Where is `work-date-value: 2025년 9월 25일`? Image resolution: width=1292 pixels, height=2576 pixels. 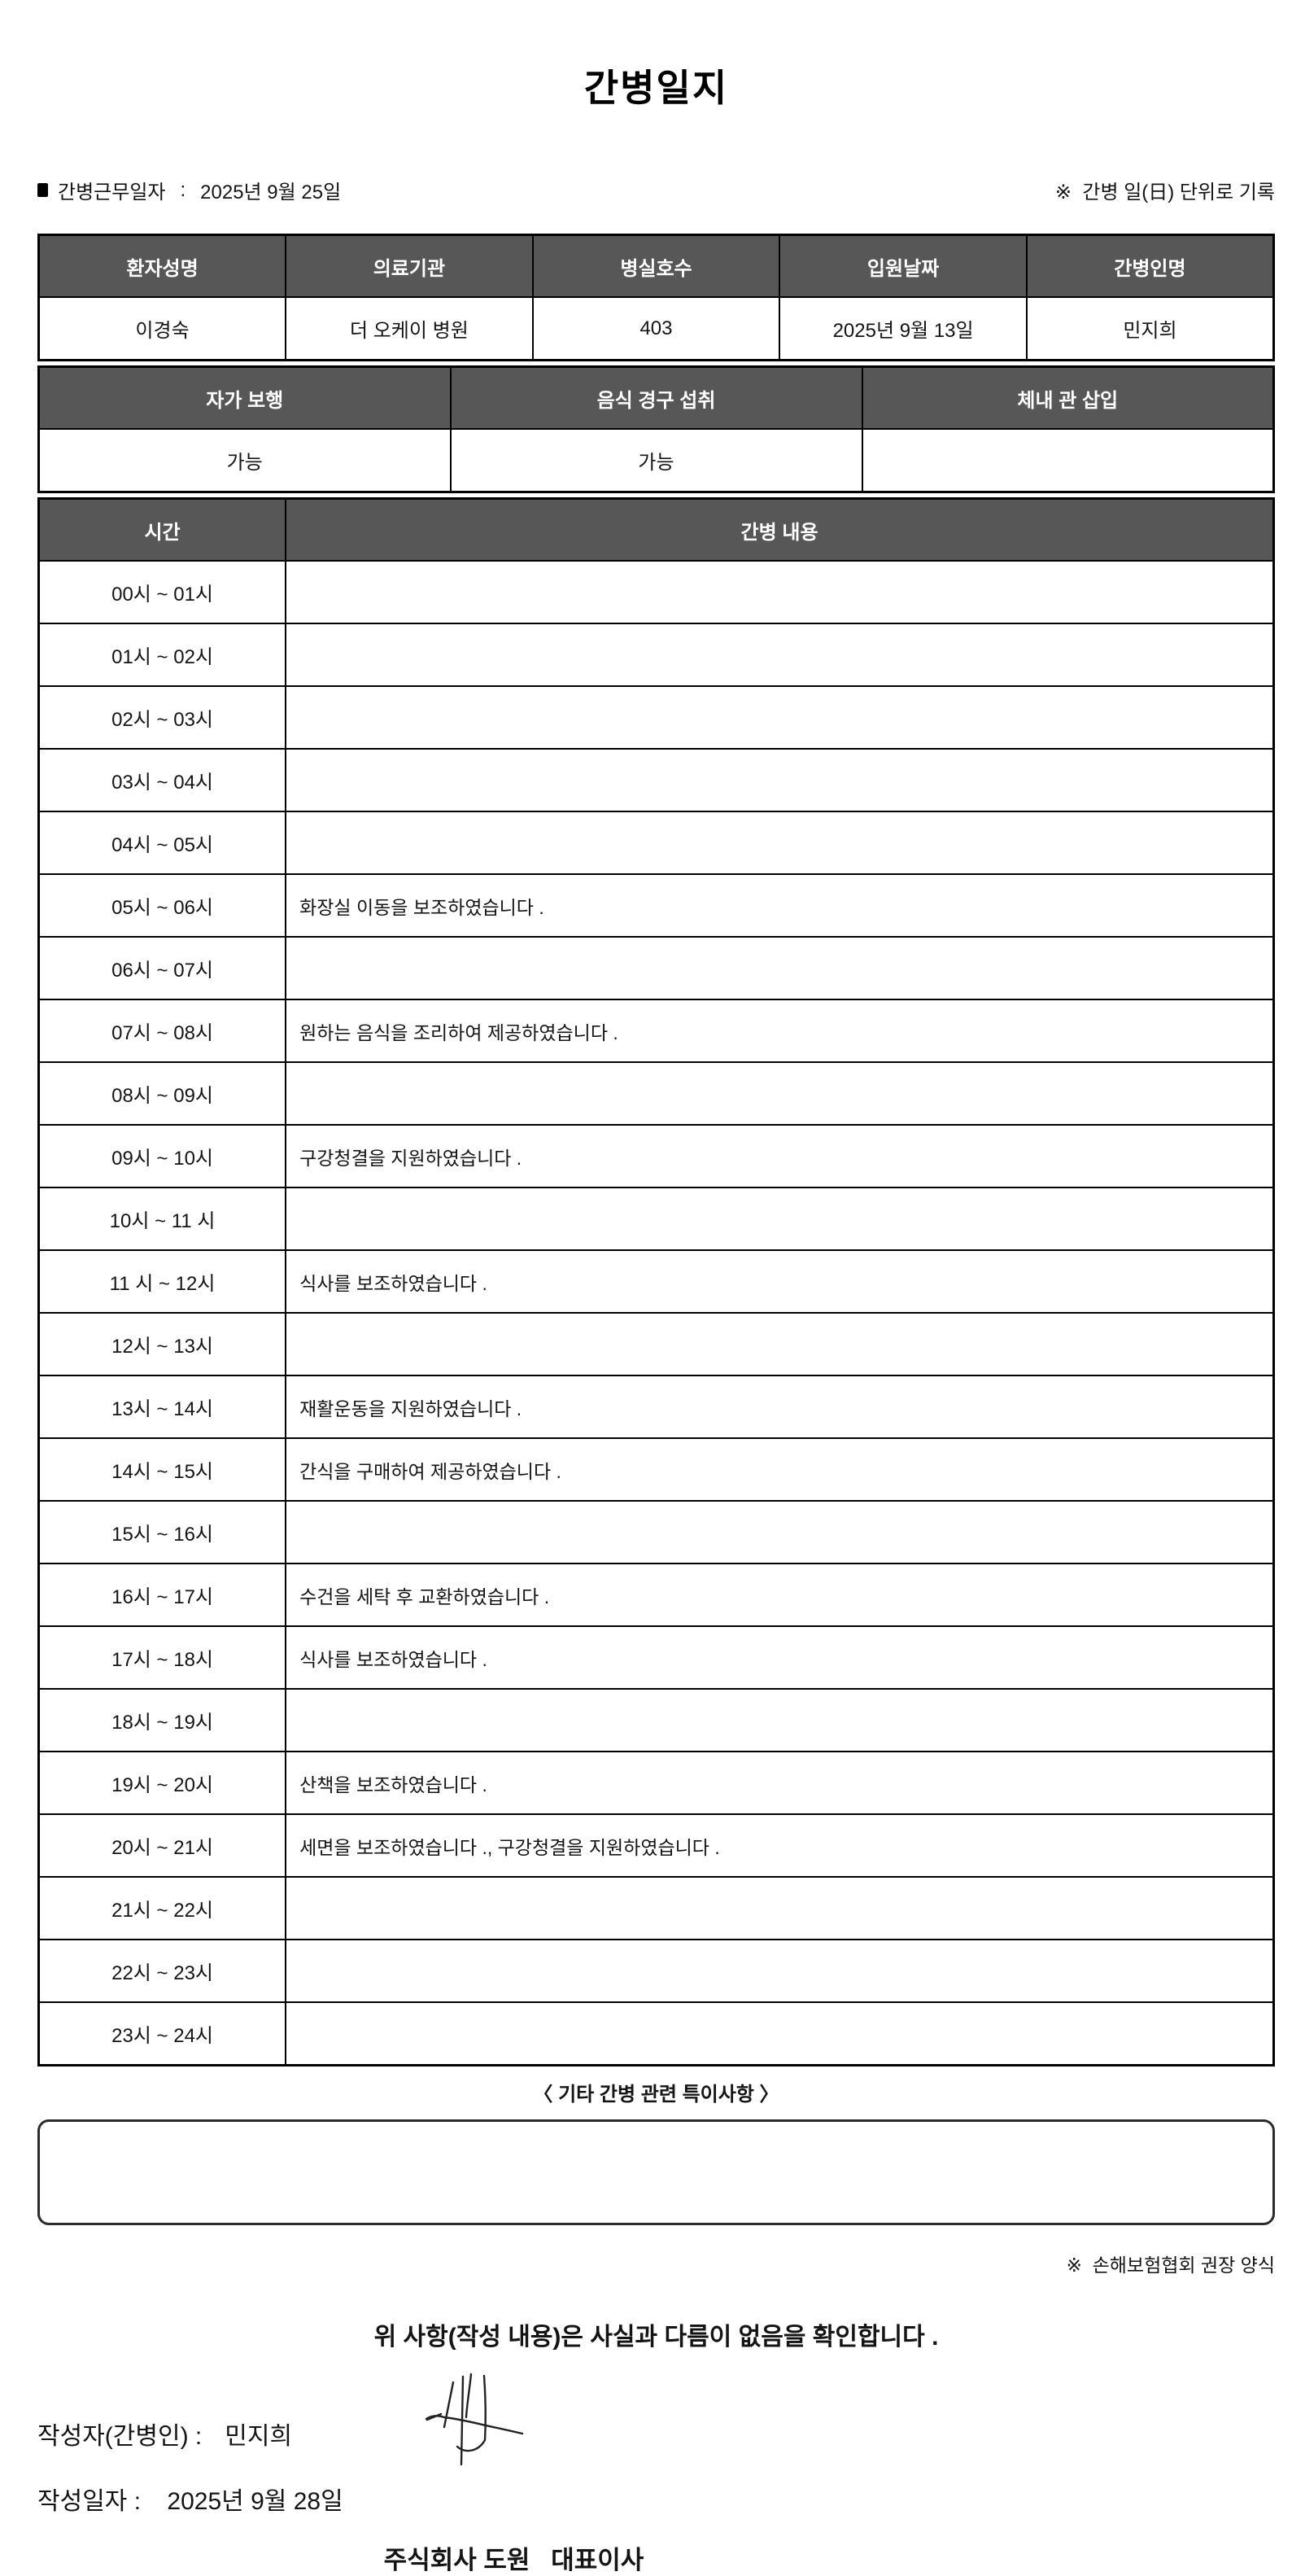 work-date-value: 2025년 9월 25일 is located at coordinates (271, 192).